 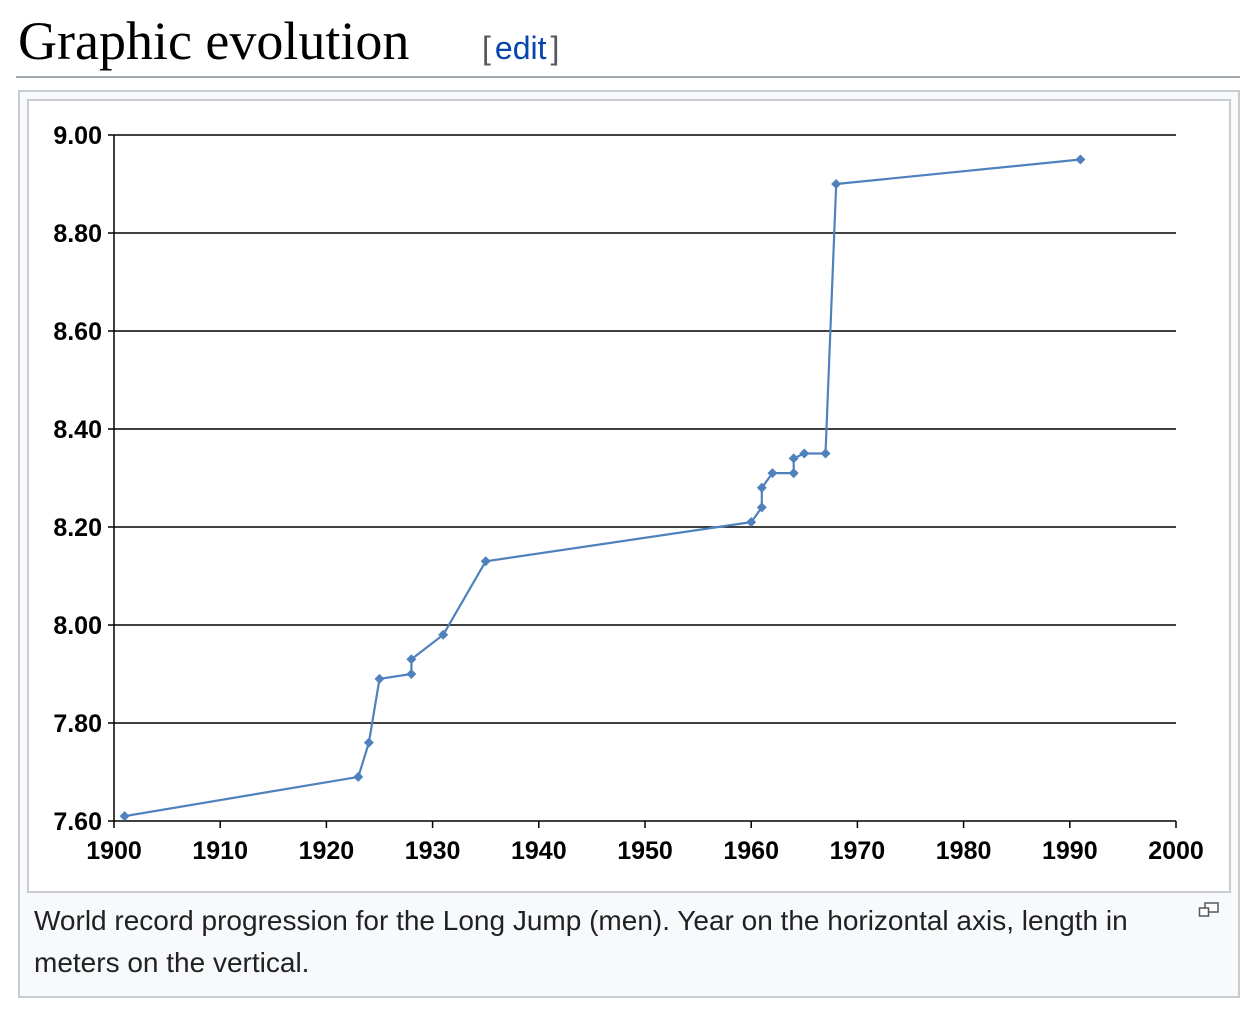 I want to click on y-tick-label: 7.80, so click(x=77, y=724).